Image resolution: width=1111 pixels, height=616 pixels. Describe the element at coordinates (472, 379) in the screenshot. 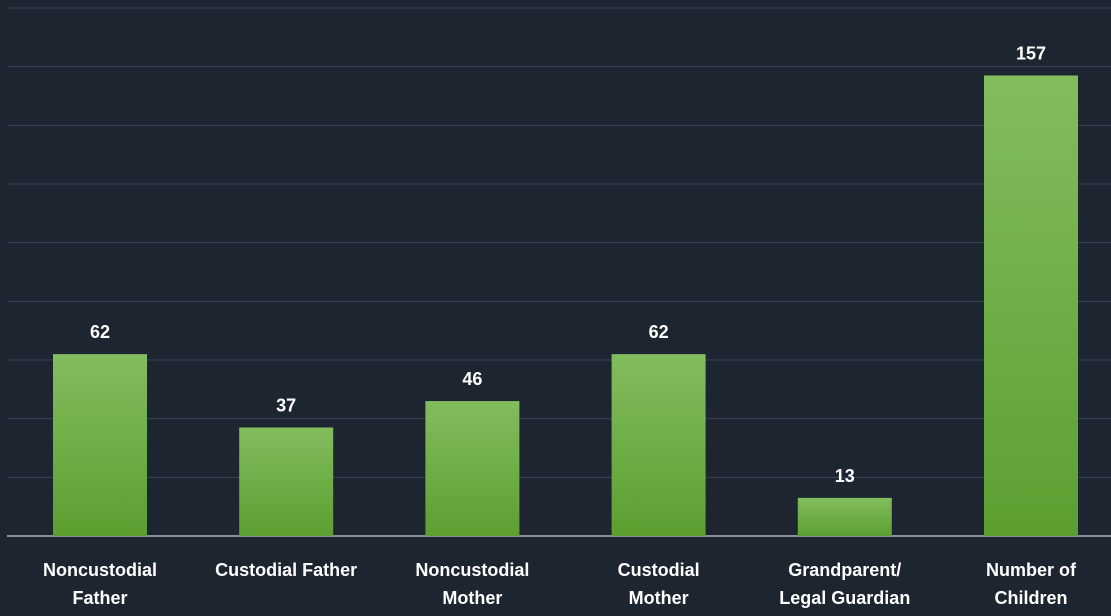

I see `value-label: 46` at that location.